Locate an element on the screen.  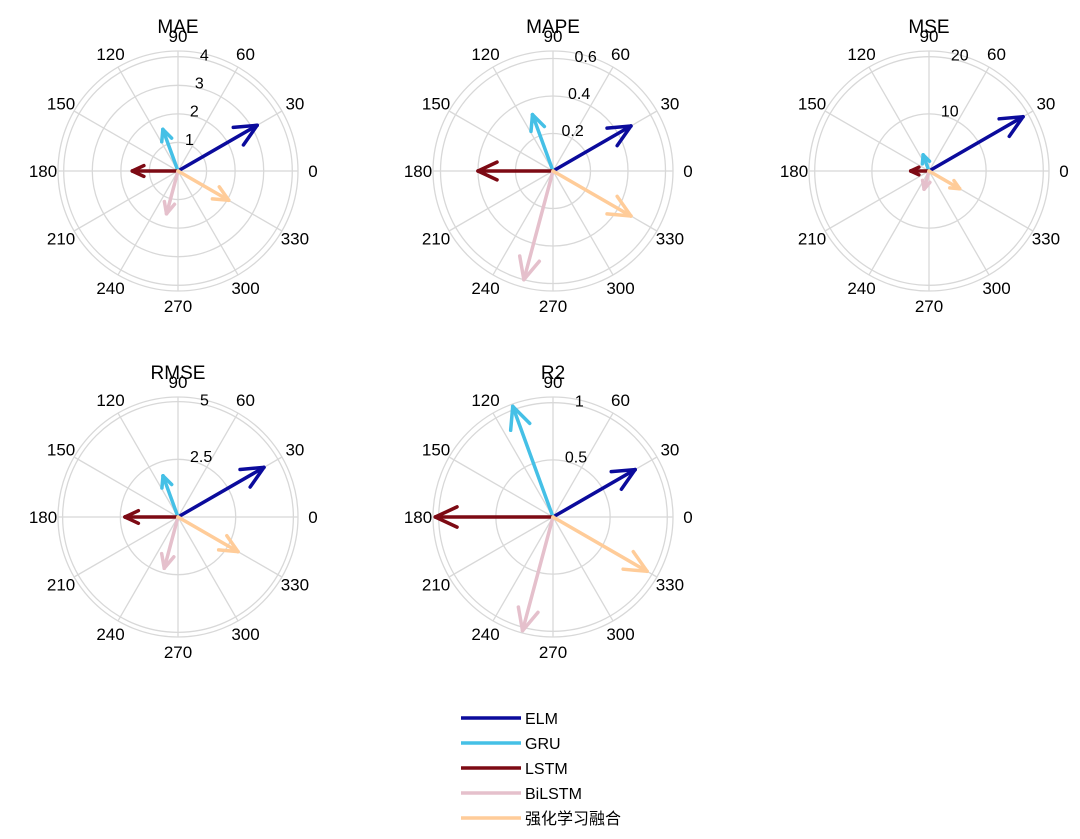
radial-tick-label: 0.6 is located at coordinates (586, 57).